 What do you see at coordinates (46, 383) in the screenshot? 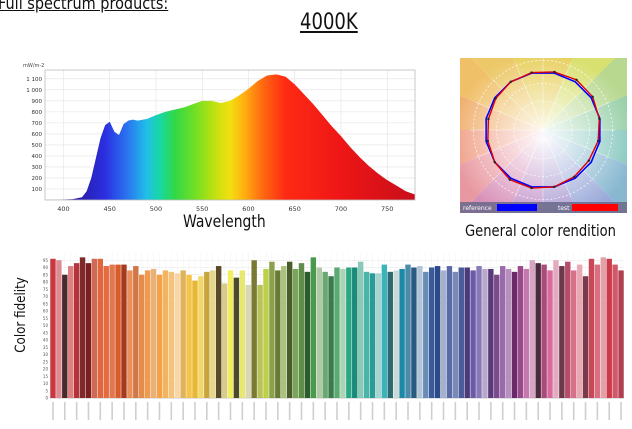
I see `cf-y-tick: 10` at bounding box center [46, 383].